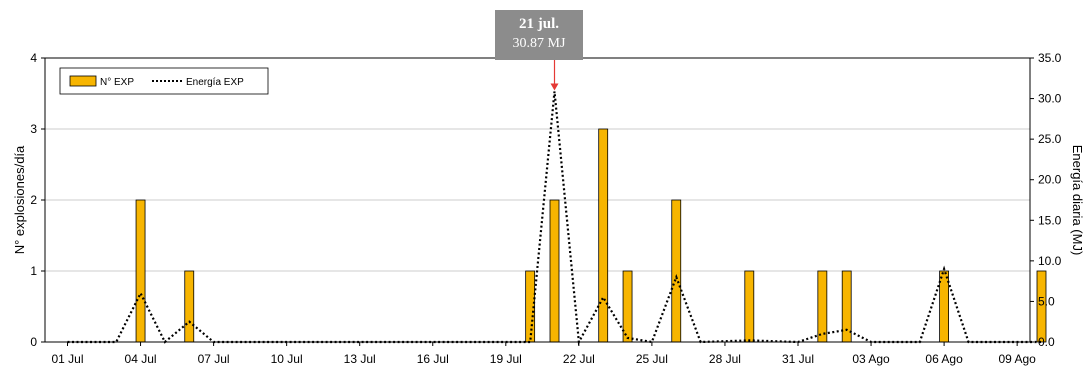 The image size is (1089, 371). I want to click on x-tick-label: 06 Ago, so click(944, 359).